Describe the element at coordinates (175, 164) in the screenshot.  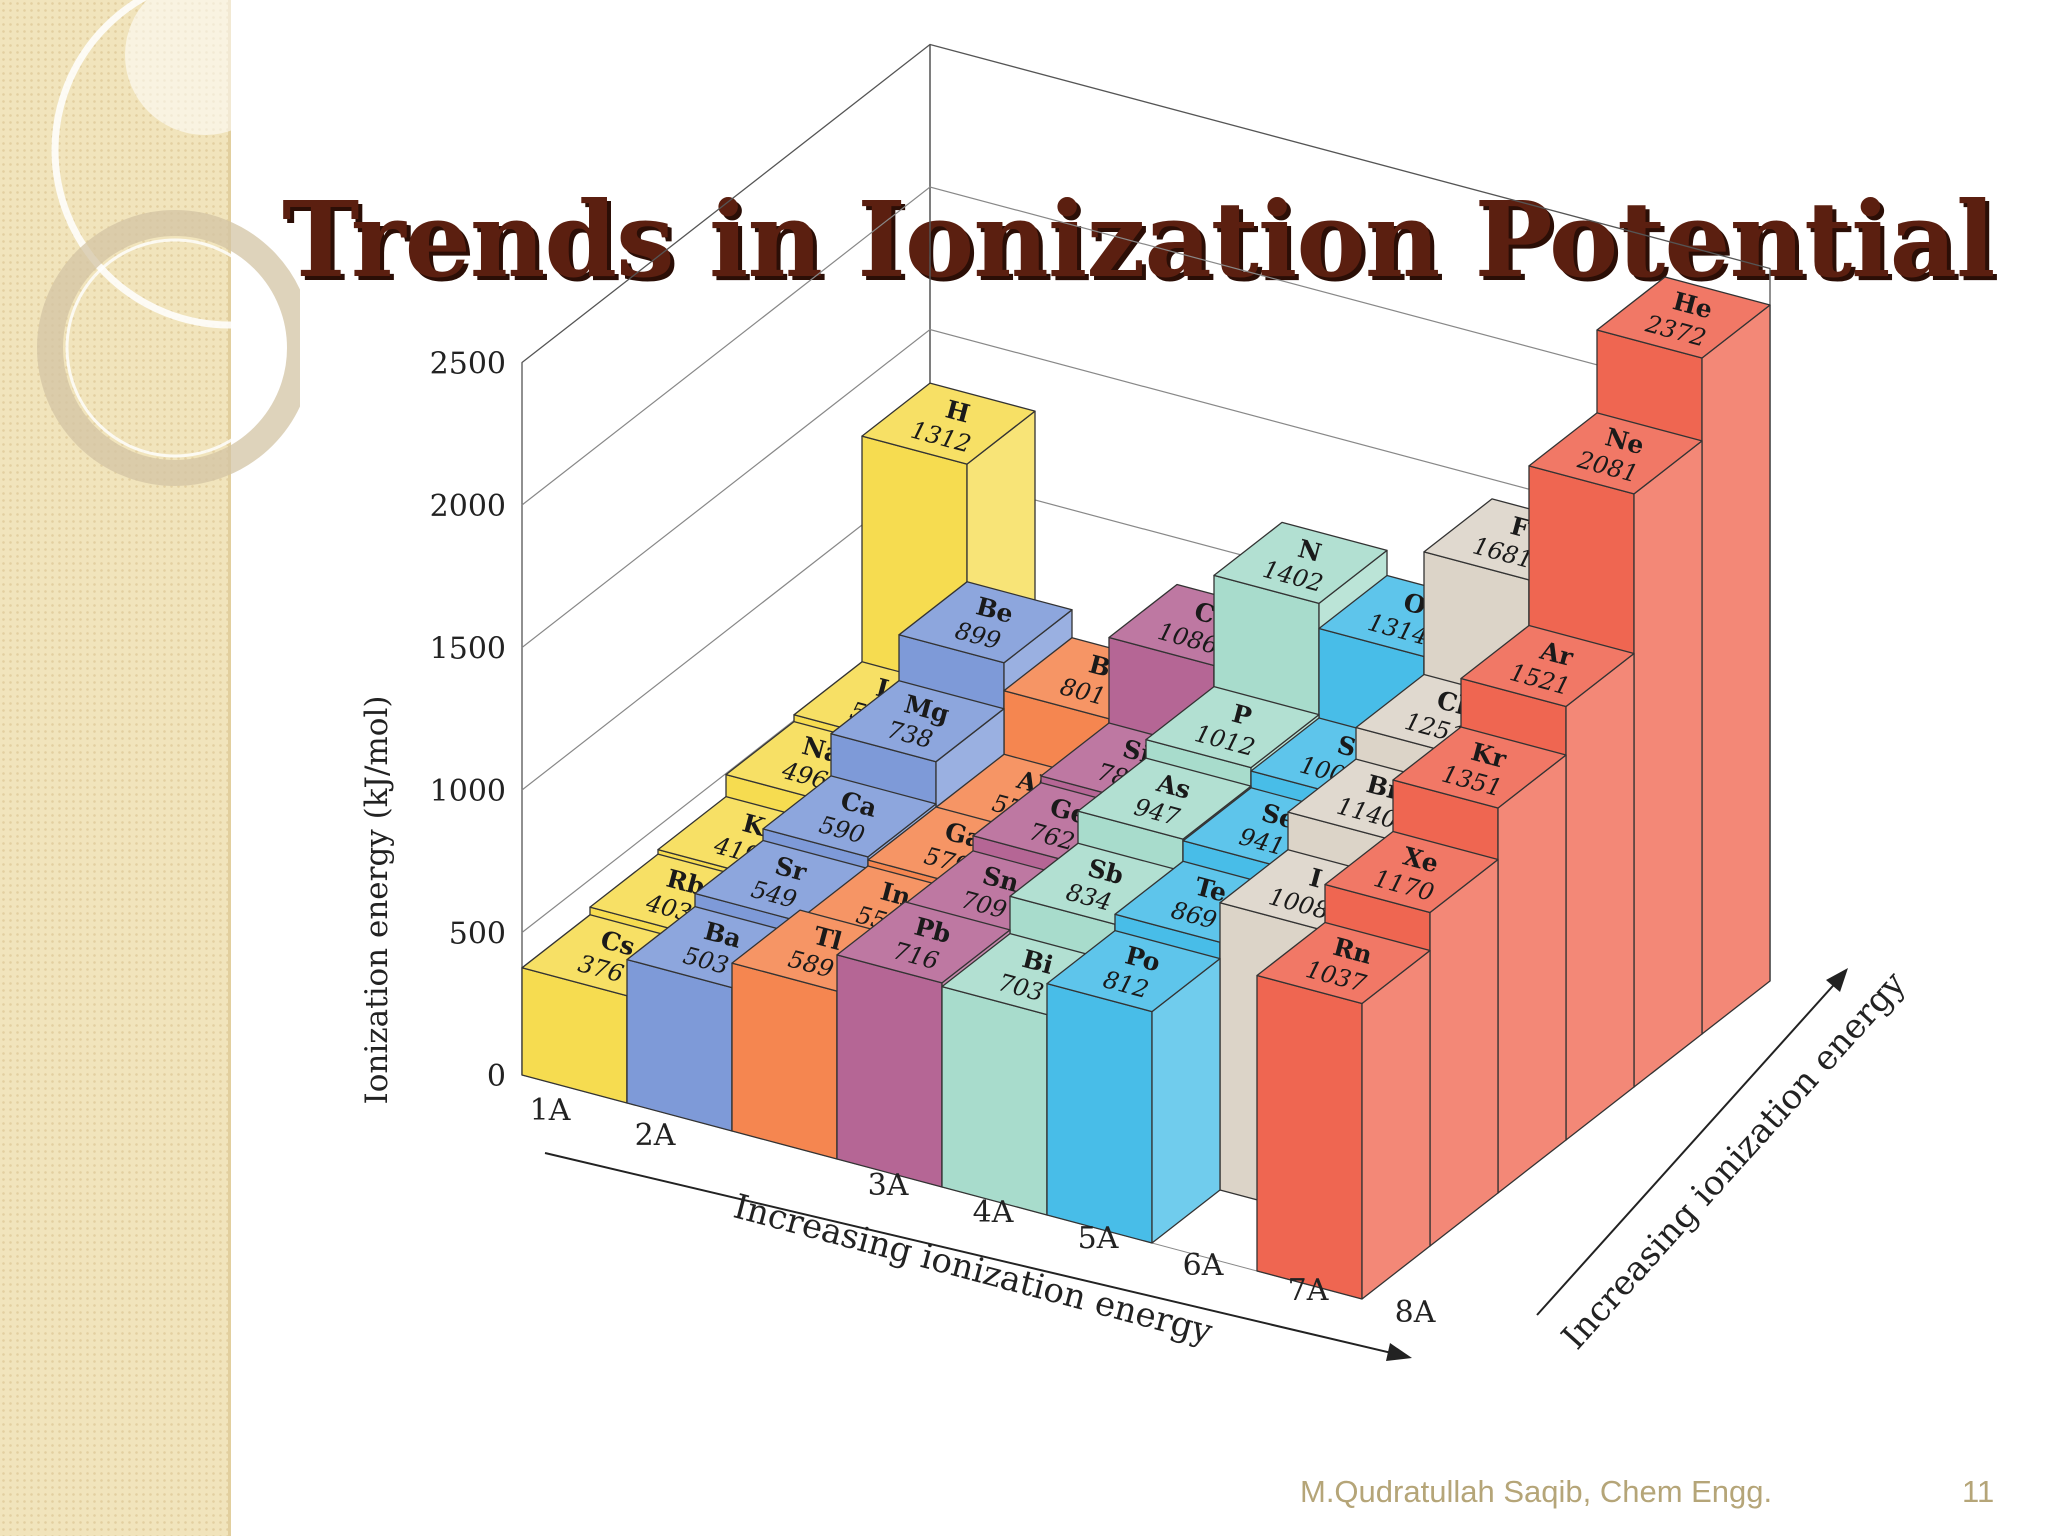
I see `decorative-ring-large` at that location.